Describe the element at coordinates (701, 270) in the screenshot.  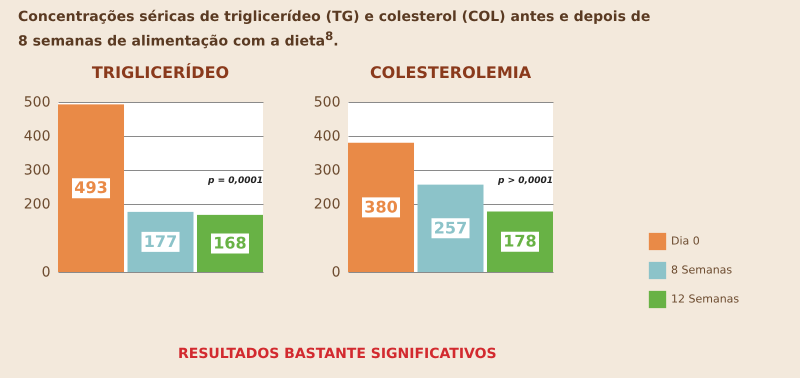
I see `legend-label: 8 Semanas` at that location.